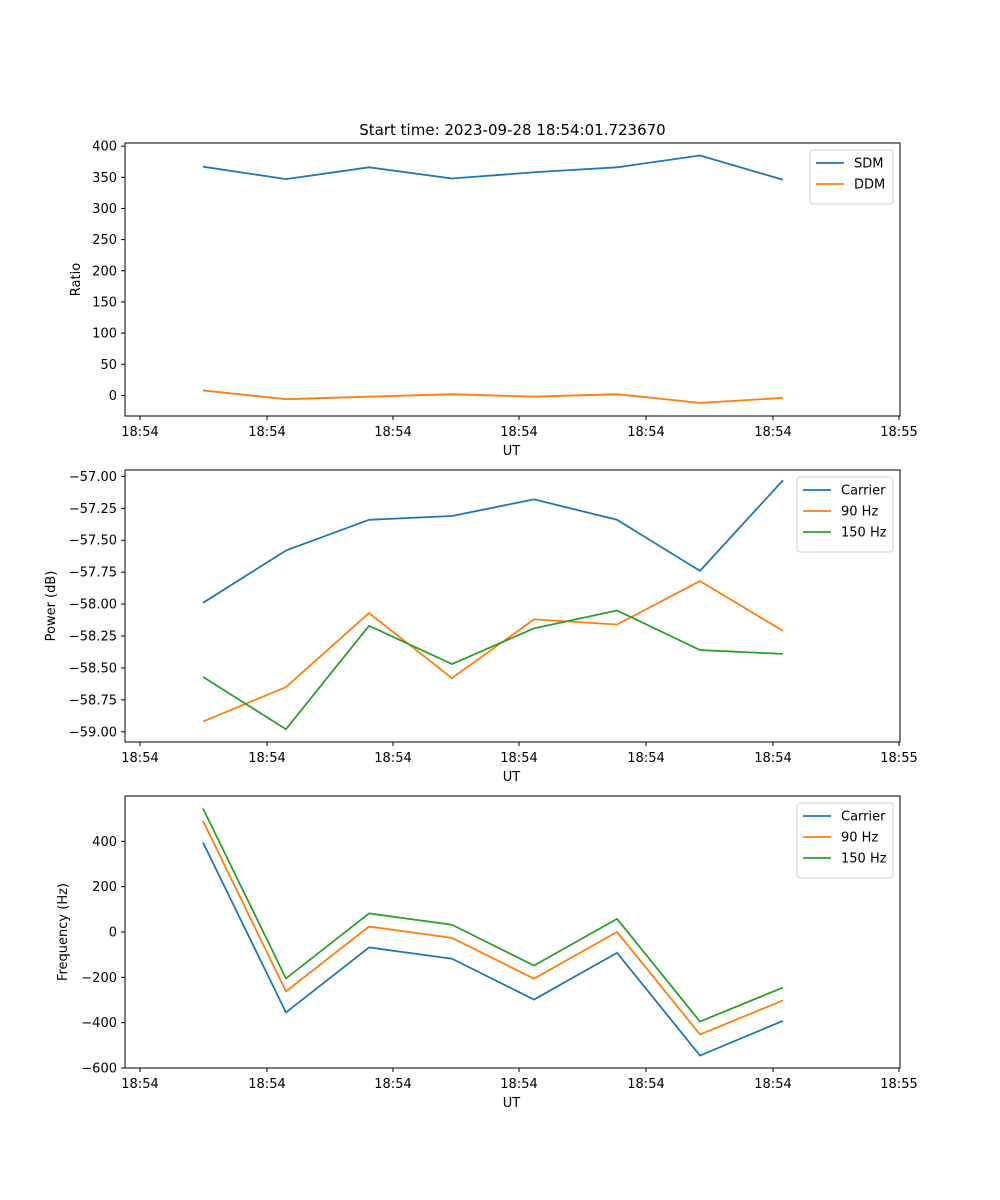  Describe the element at coordinates (104, 302) in the screenshot. I see `y-tick-label: 150` at that location.